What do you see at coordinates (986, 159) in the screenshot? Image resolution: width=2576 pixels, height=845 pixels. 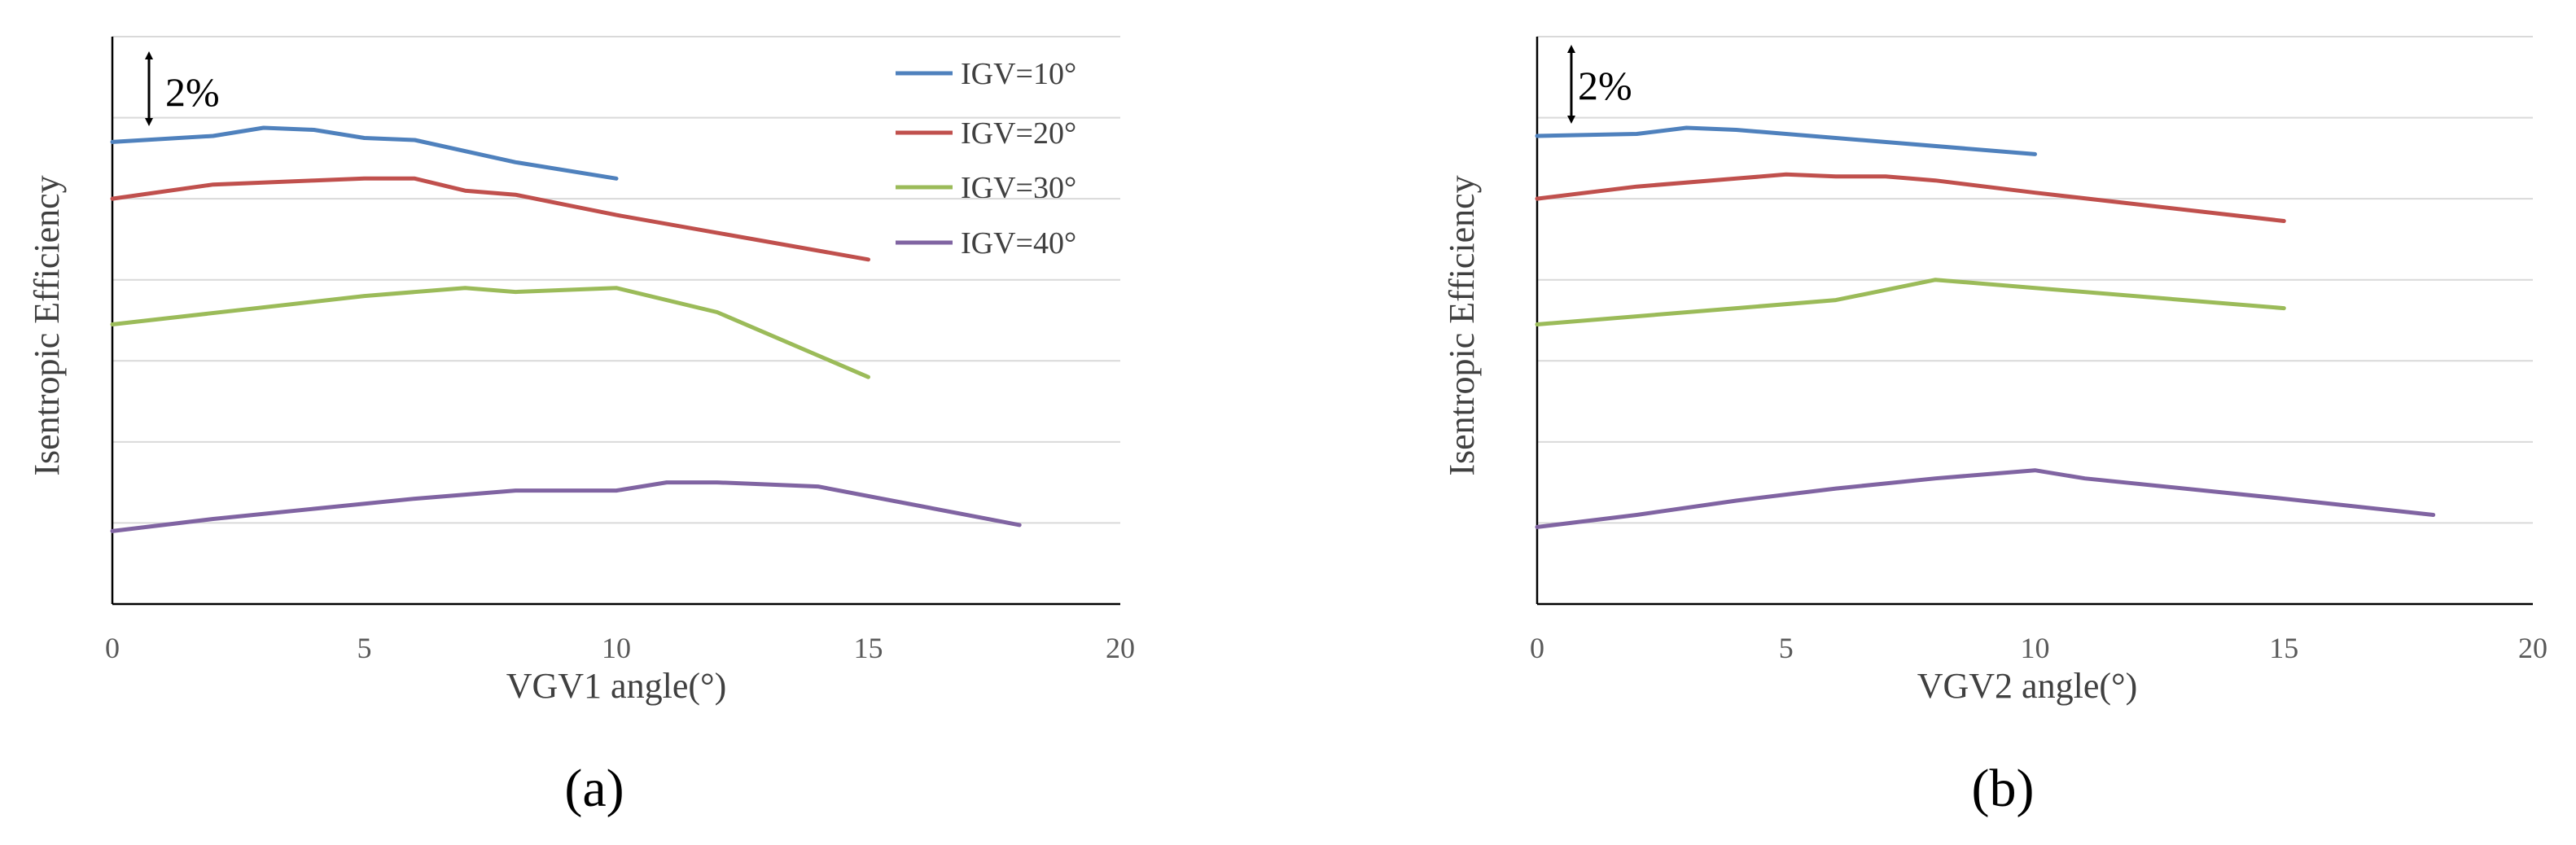 I see `legend: IGV=10° IGV=20° IGV=30° IGV=40°` at bounding box center [986, 159].